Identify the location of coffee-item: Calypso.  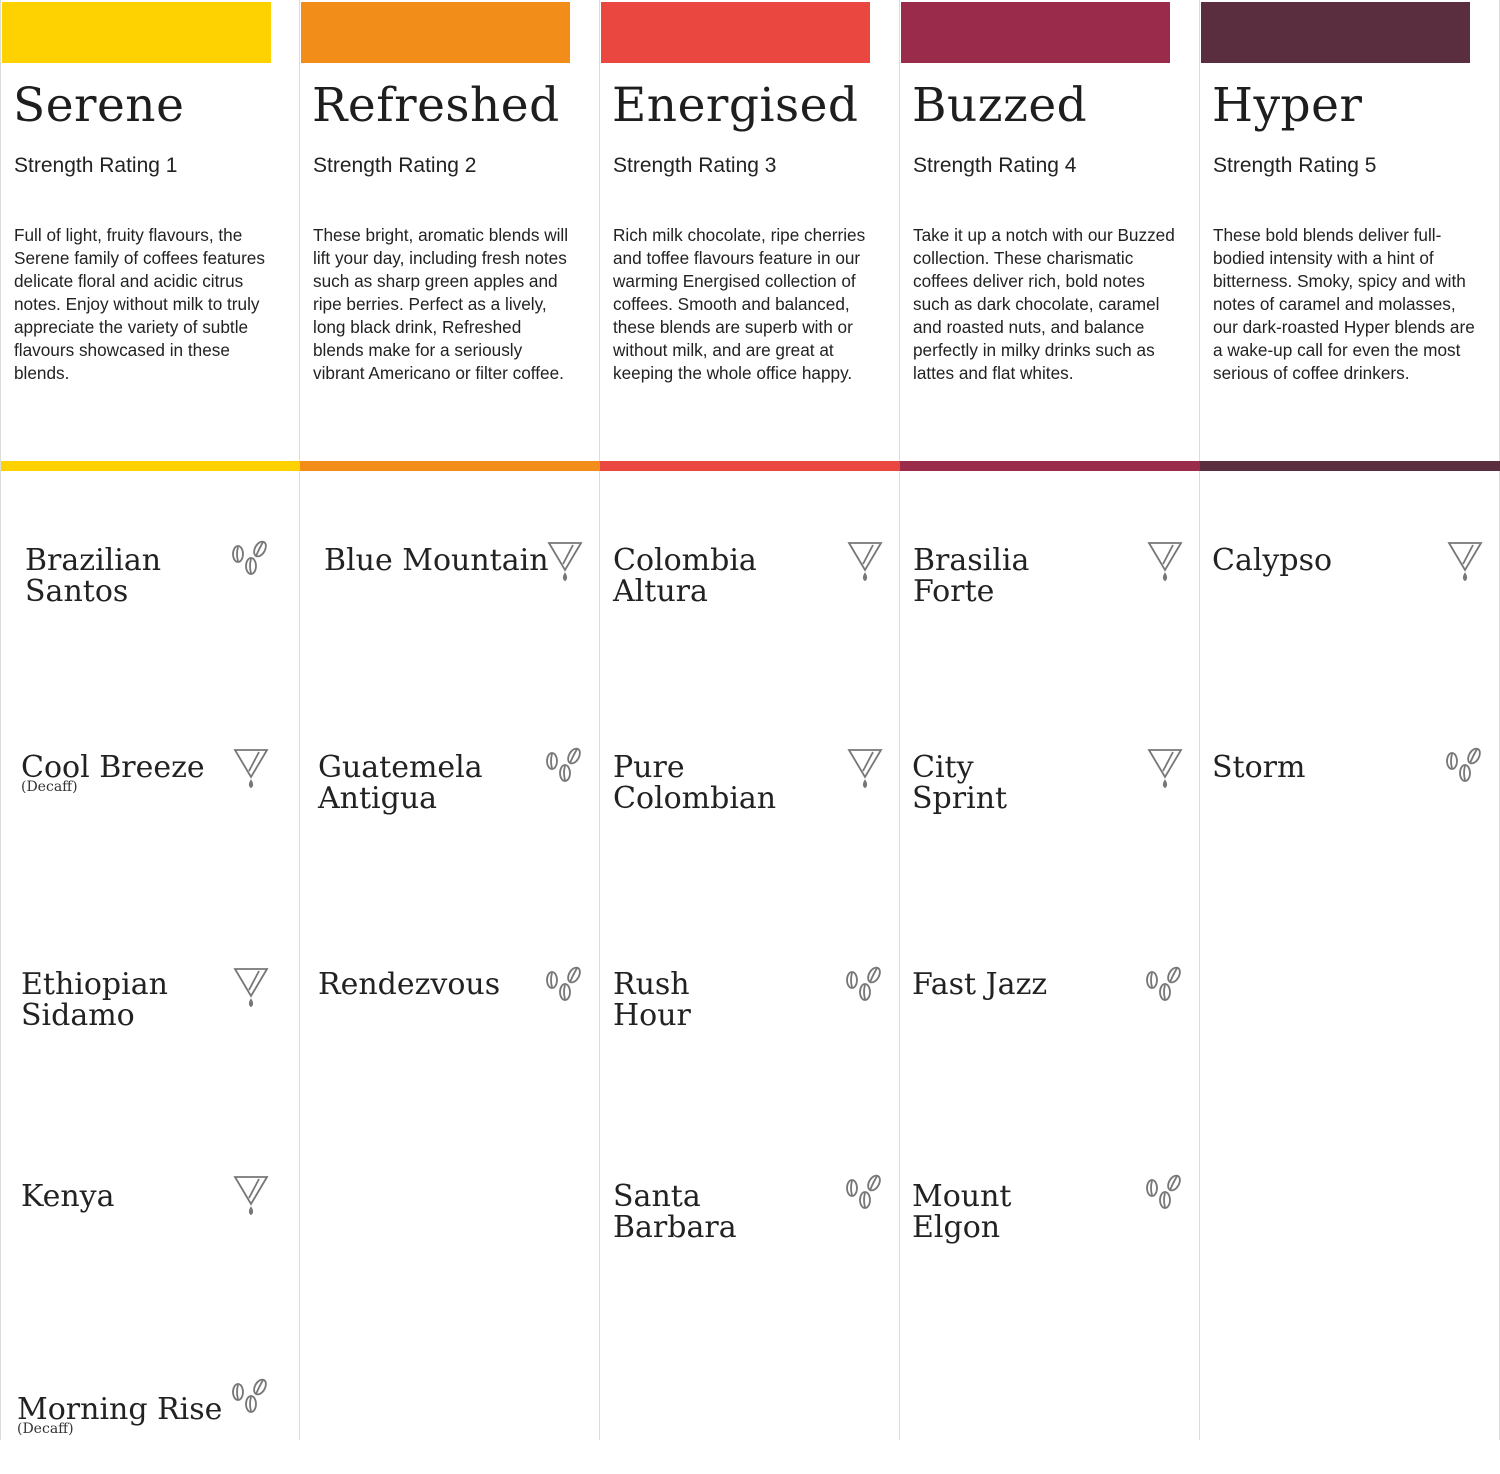
(1350, 583).